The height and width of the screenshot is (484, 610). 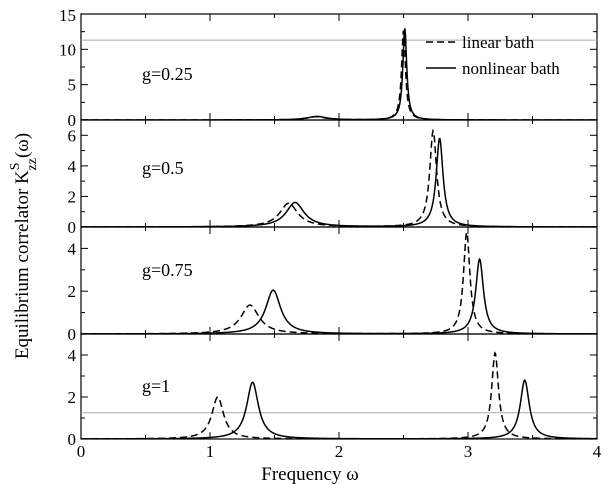 What do you see at coordinates (468, 451) in the screenshot?
I see `x-tick-label: 3` at bounding box center [468, 451].